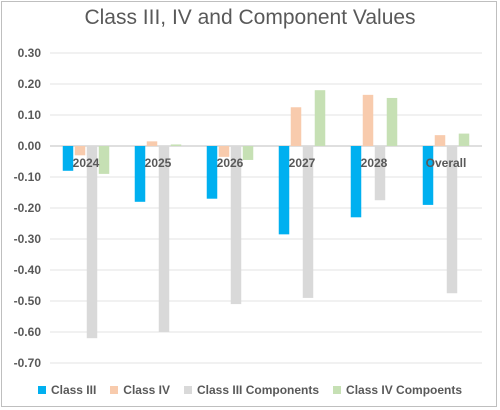 This screenshot has width=500, height=410. I want to click on y-tick-label: -0.40, so click(28, 270).